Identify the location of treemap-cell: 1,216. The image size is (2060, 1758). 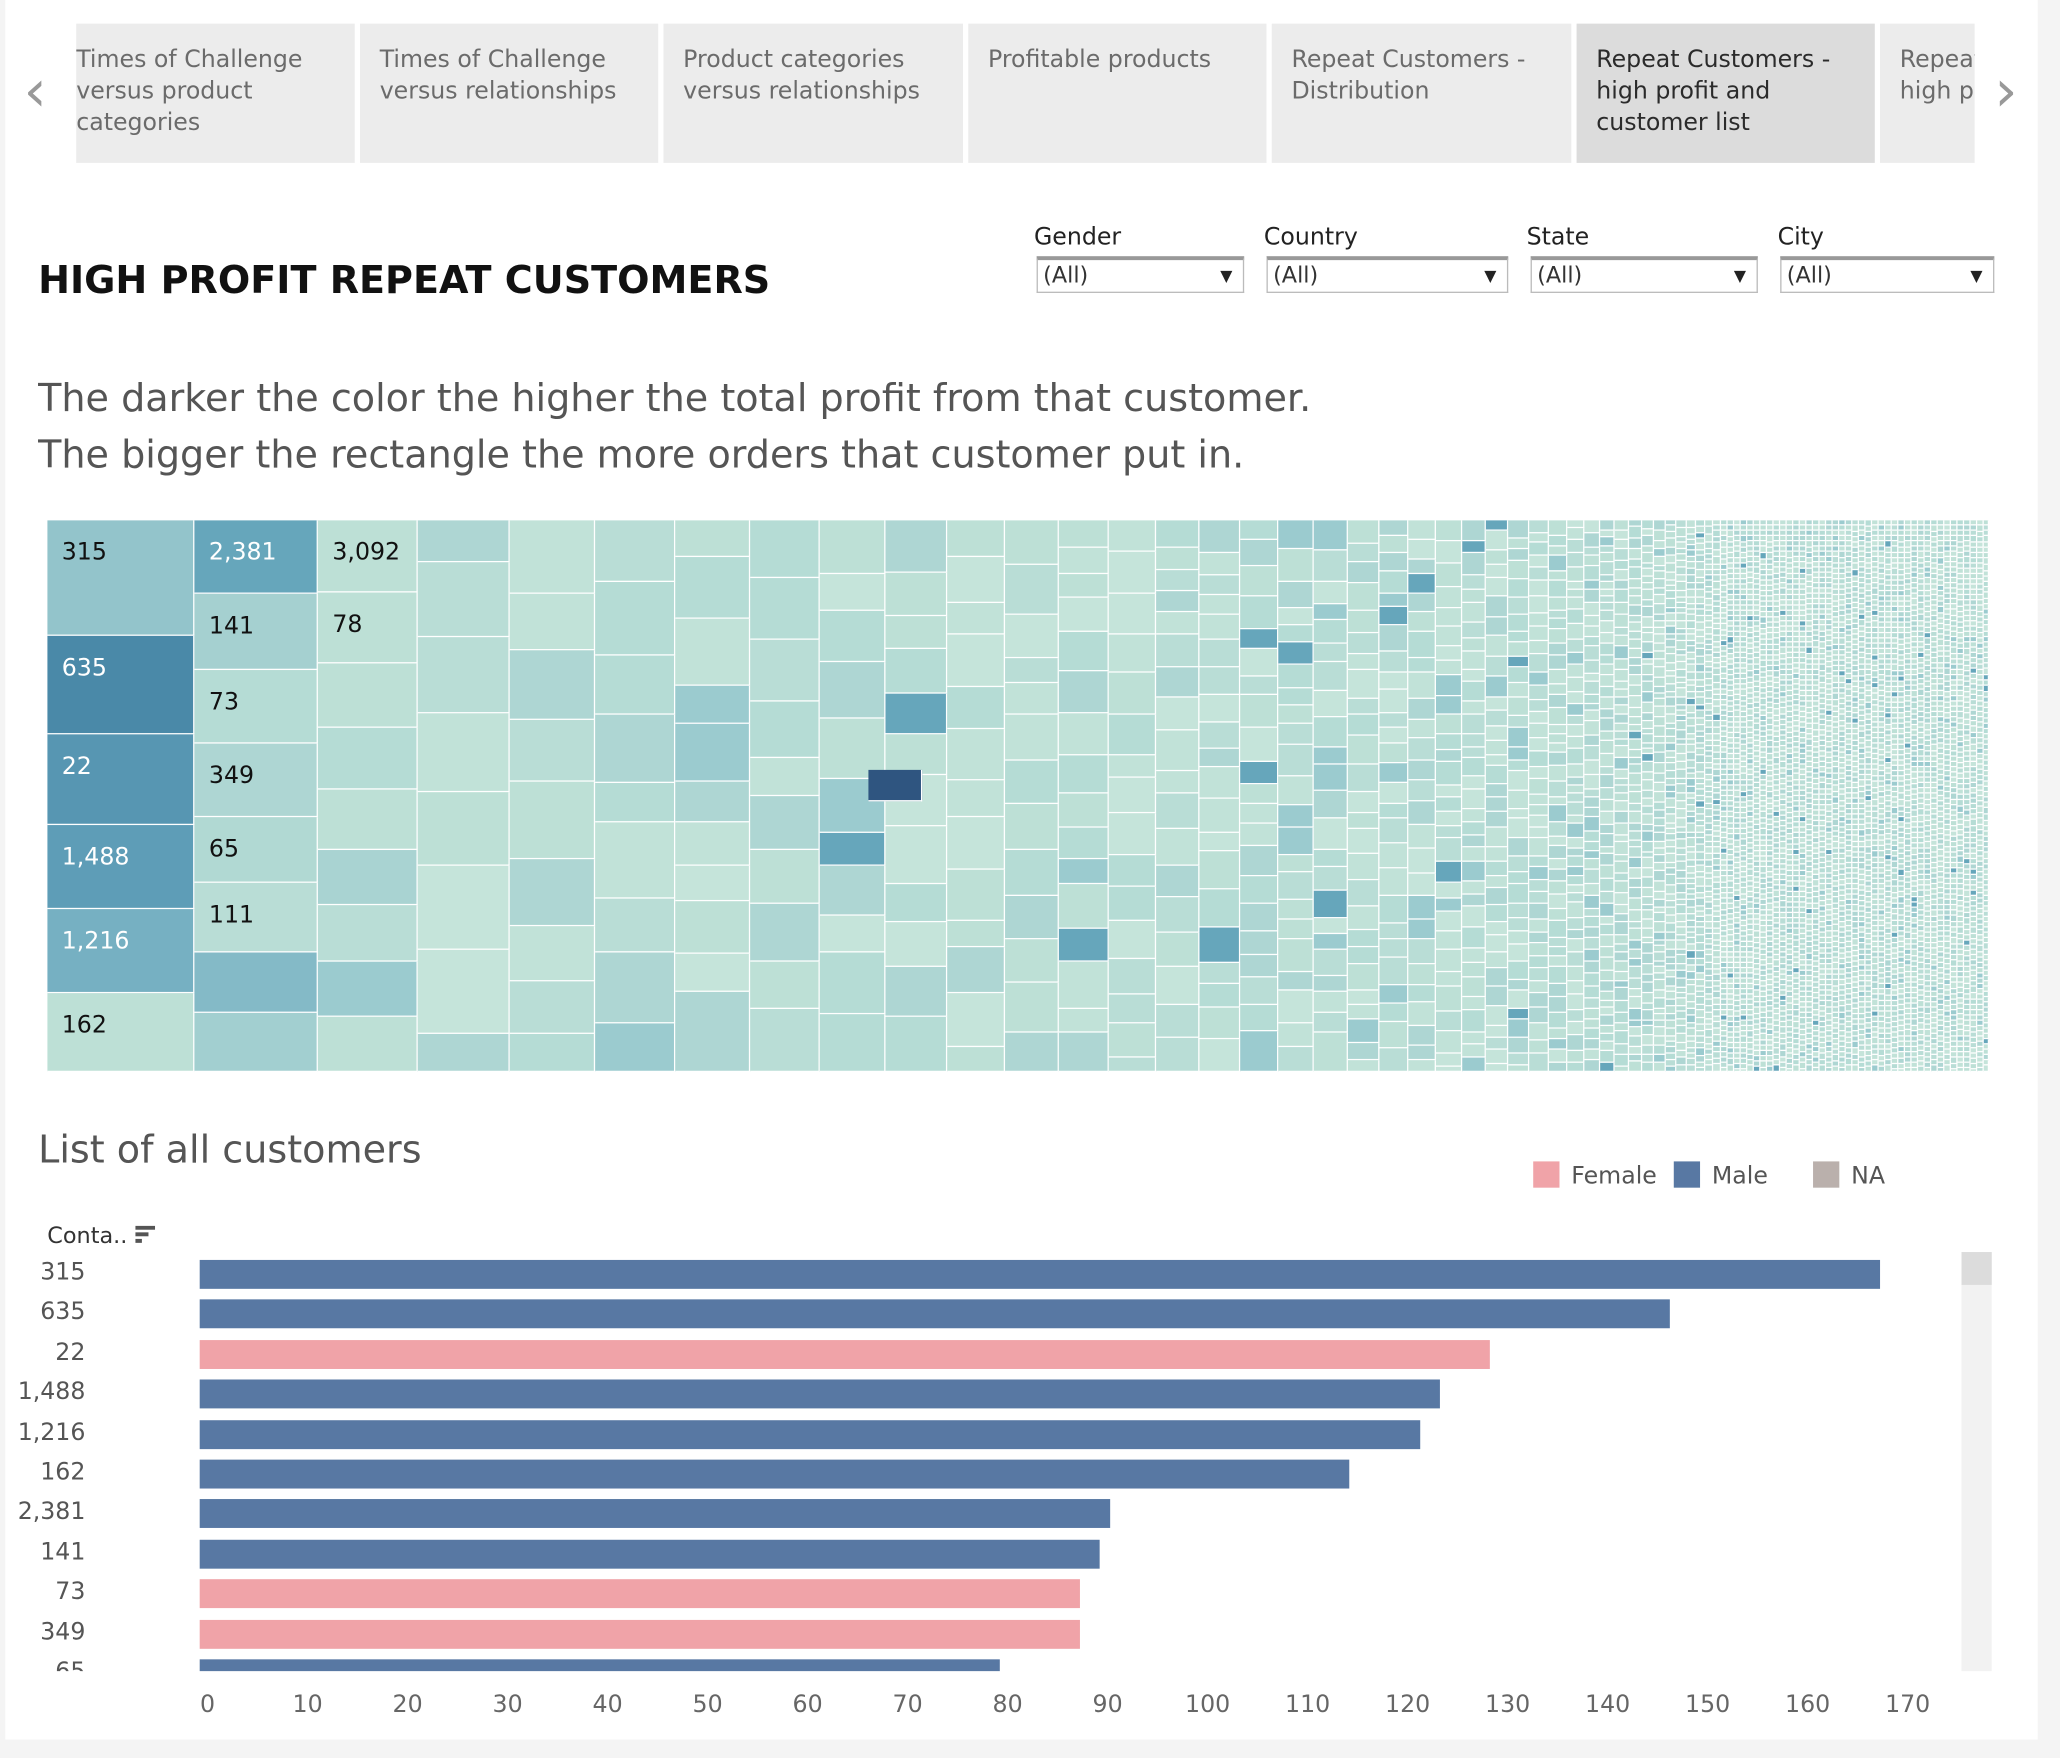
(121, 951).